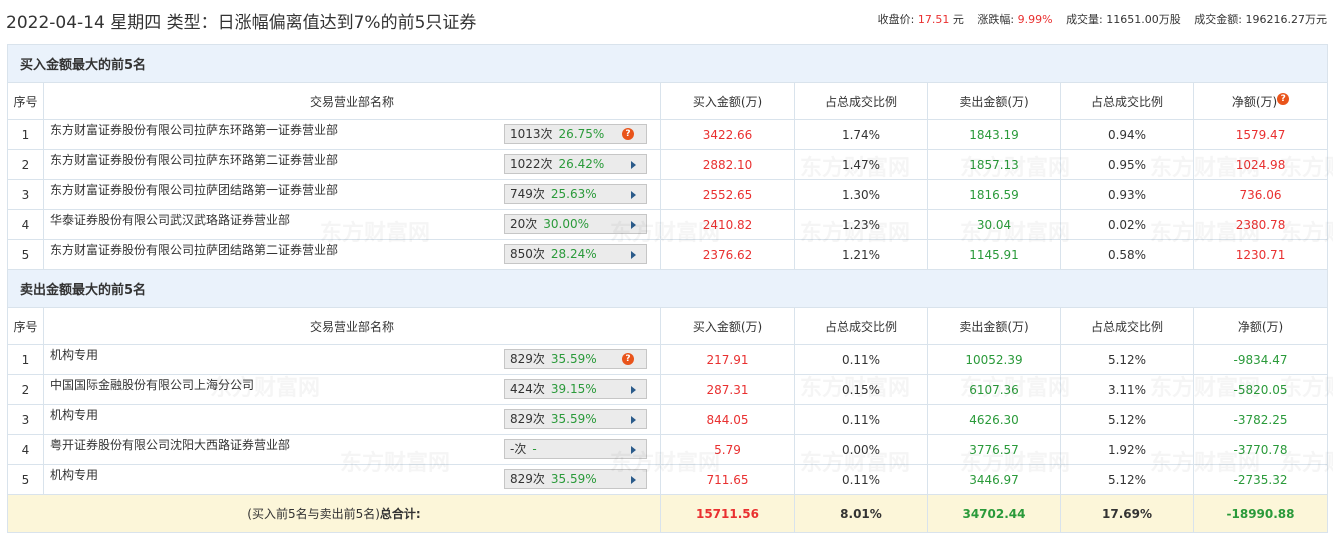 The width and height of the screenshot is (1333, 534). What do you see at coordinates (575, 449) in the screenshot?
I see `trade-history-button: -次 -` at bounding box center [575, 449].